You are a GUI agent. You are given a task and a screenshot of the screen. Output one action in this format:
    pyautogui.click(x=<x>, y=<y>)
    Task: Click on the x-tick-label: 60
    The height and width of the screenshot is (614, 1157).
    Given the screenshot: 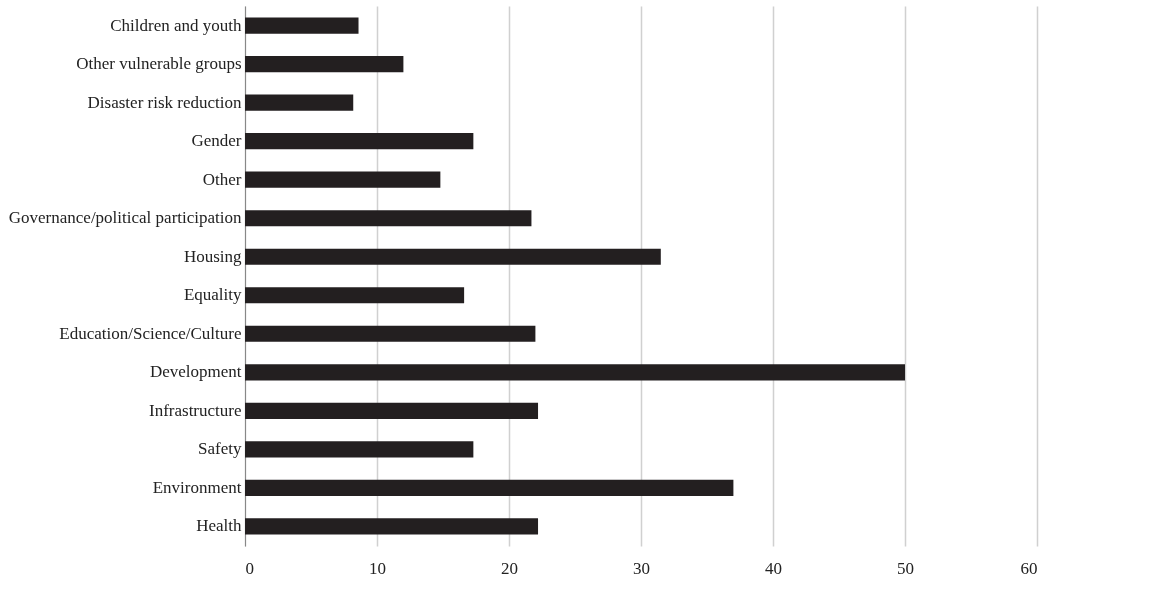 What is the action you would take?
    pyautogui.click(x=1029, y=568)
    